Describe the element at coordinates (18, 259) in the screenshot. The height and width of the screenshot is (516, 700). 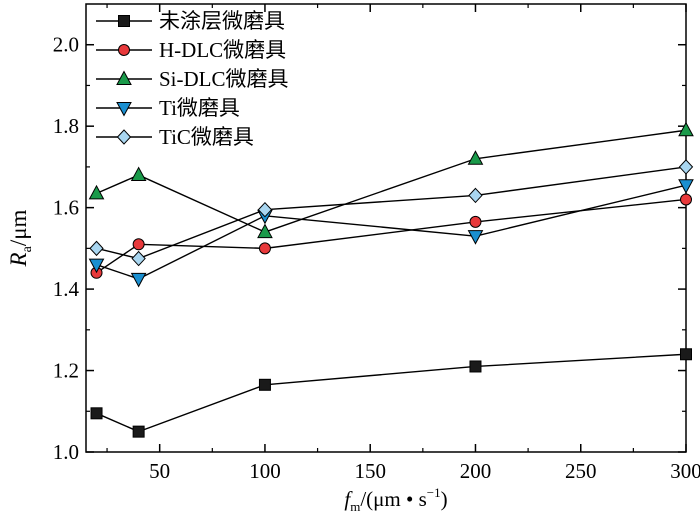
I see `y-axis-label-var: R` at that location.